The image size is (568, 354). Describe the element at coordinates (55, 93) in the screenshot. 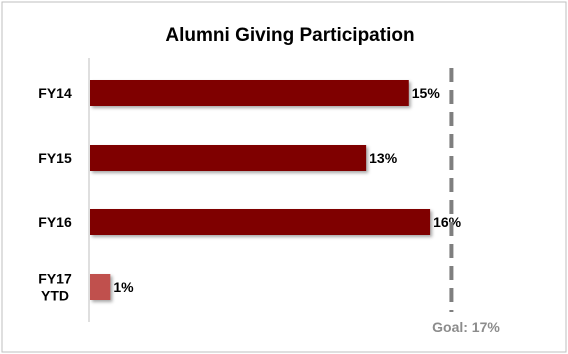

I see `category-label-0: FY14` at that location.